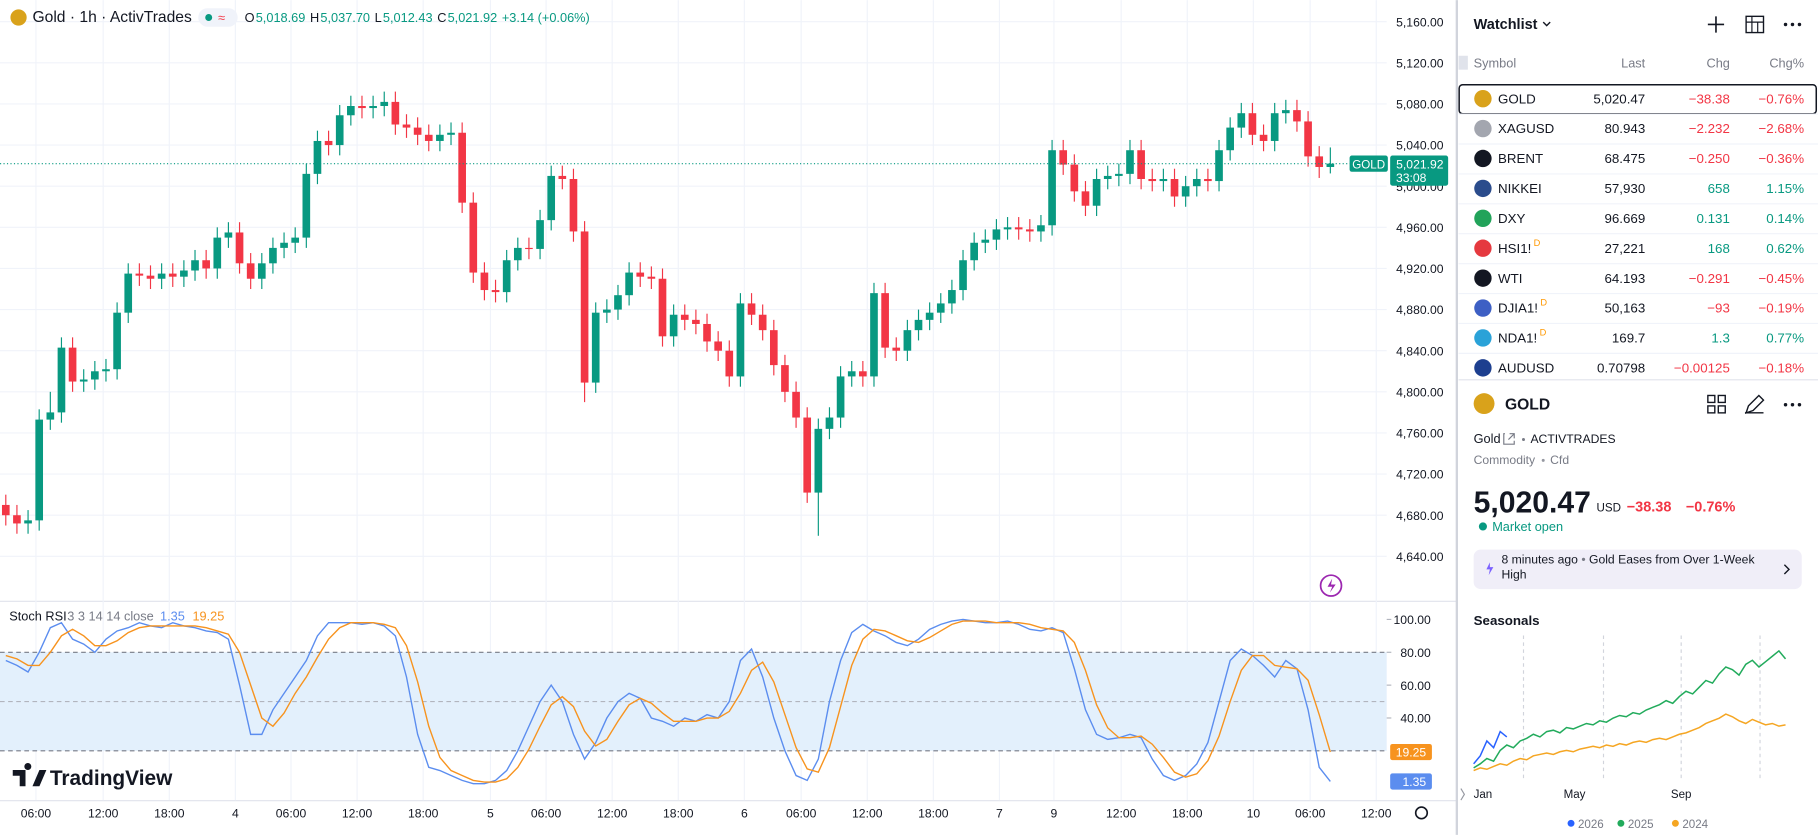  Describe the element at coordinates (1054, 814) in the screenshot. I see `time-tick-label: 9` at that location.